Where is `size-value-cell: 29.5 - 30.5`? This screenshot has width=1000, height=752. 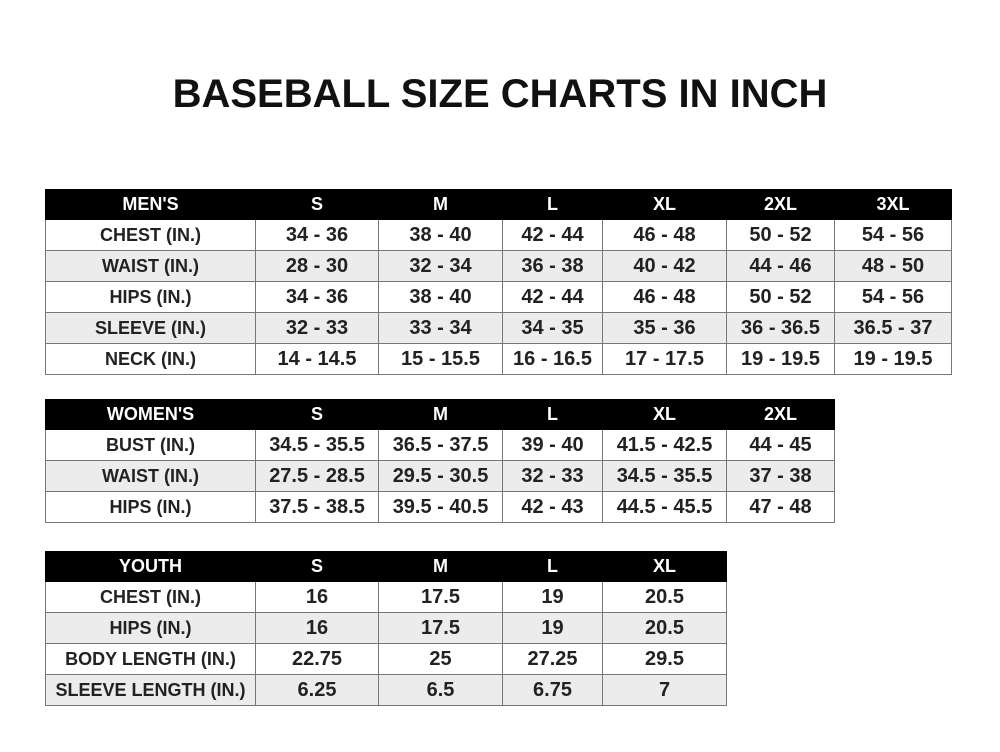
size-value-cell: 29.5 - 30.5 is located at coordinates (440, 476).